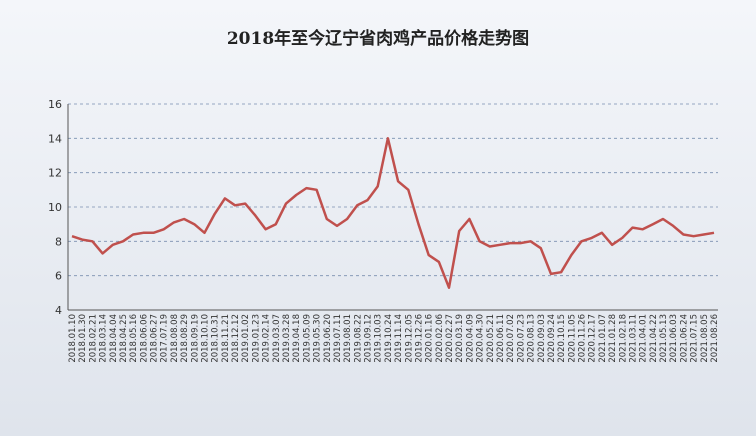  Describe the element at coordinates (705, 338) in the screenshot. I see `x-tick-label: 2021.08.05` at that location.